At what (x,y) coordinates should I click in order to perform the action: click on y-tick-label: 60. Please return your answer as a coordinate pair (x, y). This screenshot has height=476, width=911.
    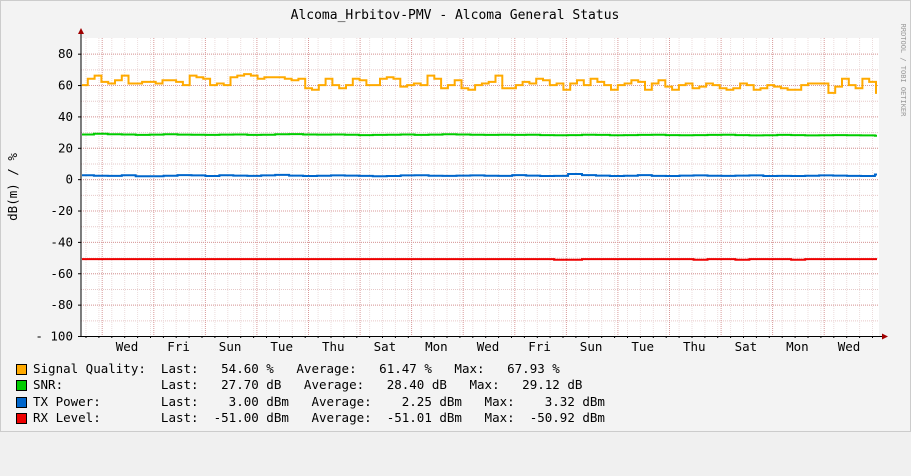
    Looking at the image, I should click on (65, 85).